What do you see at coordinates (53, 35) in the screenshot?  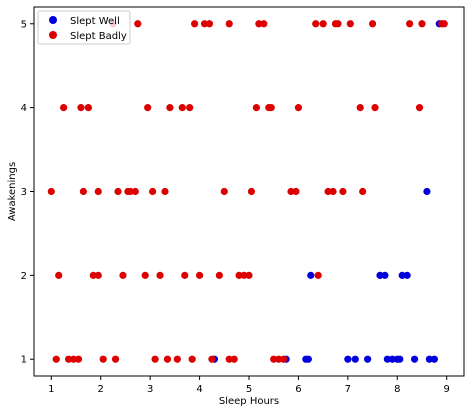 I see `legend-marker-slept-badly` at bounding box center [53, 35].